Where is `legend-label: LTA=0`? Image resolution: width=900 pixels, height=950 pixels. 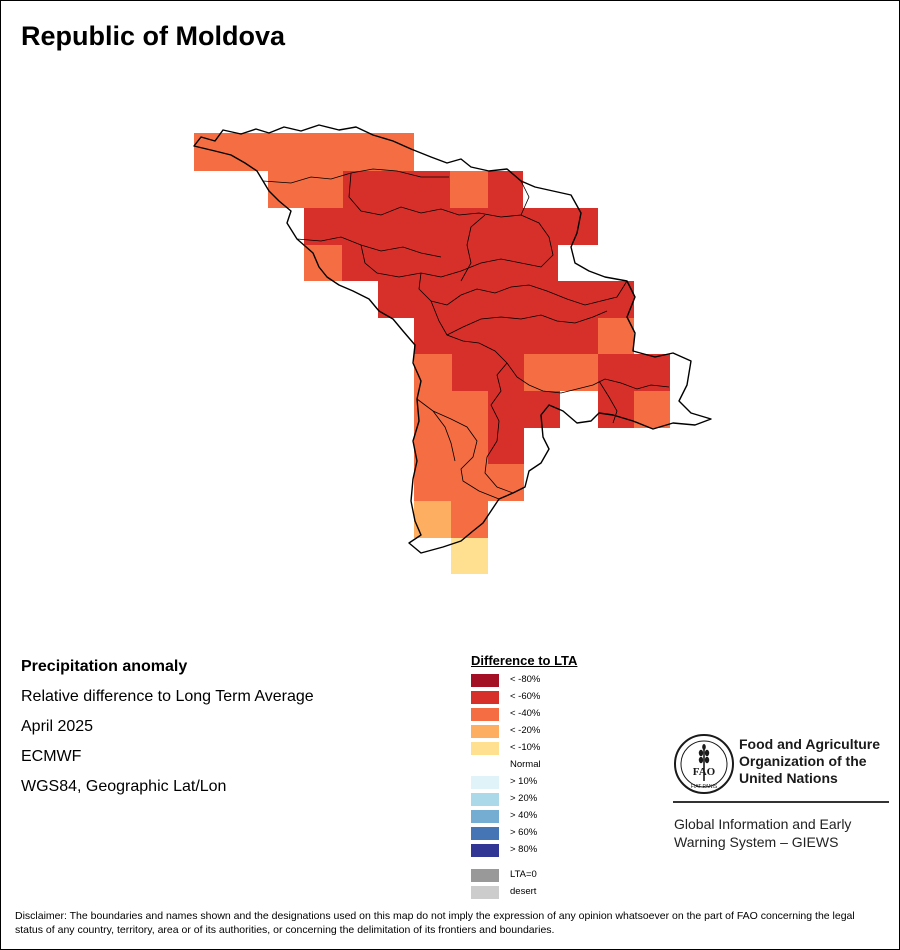 legend-label: LTA=0 is located at coordinates (523, 874).